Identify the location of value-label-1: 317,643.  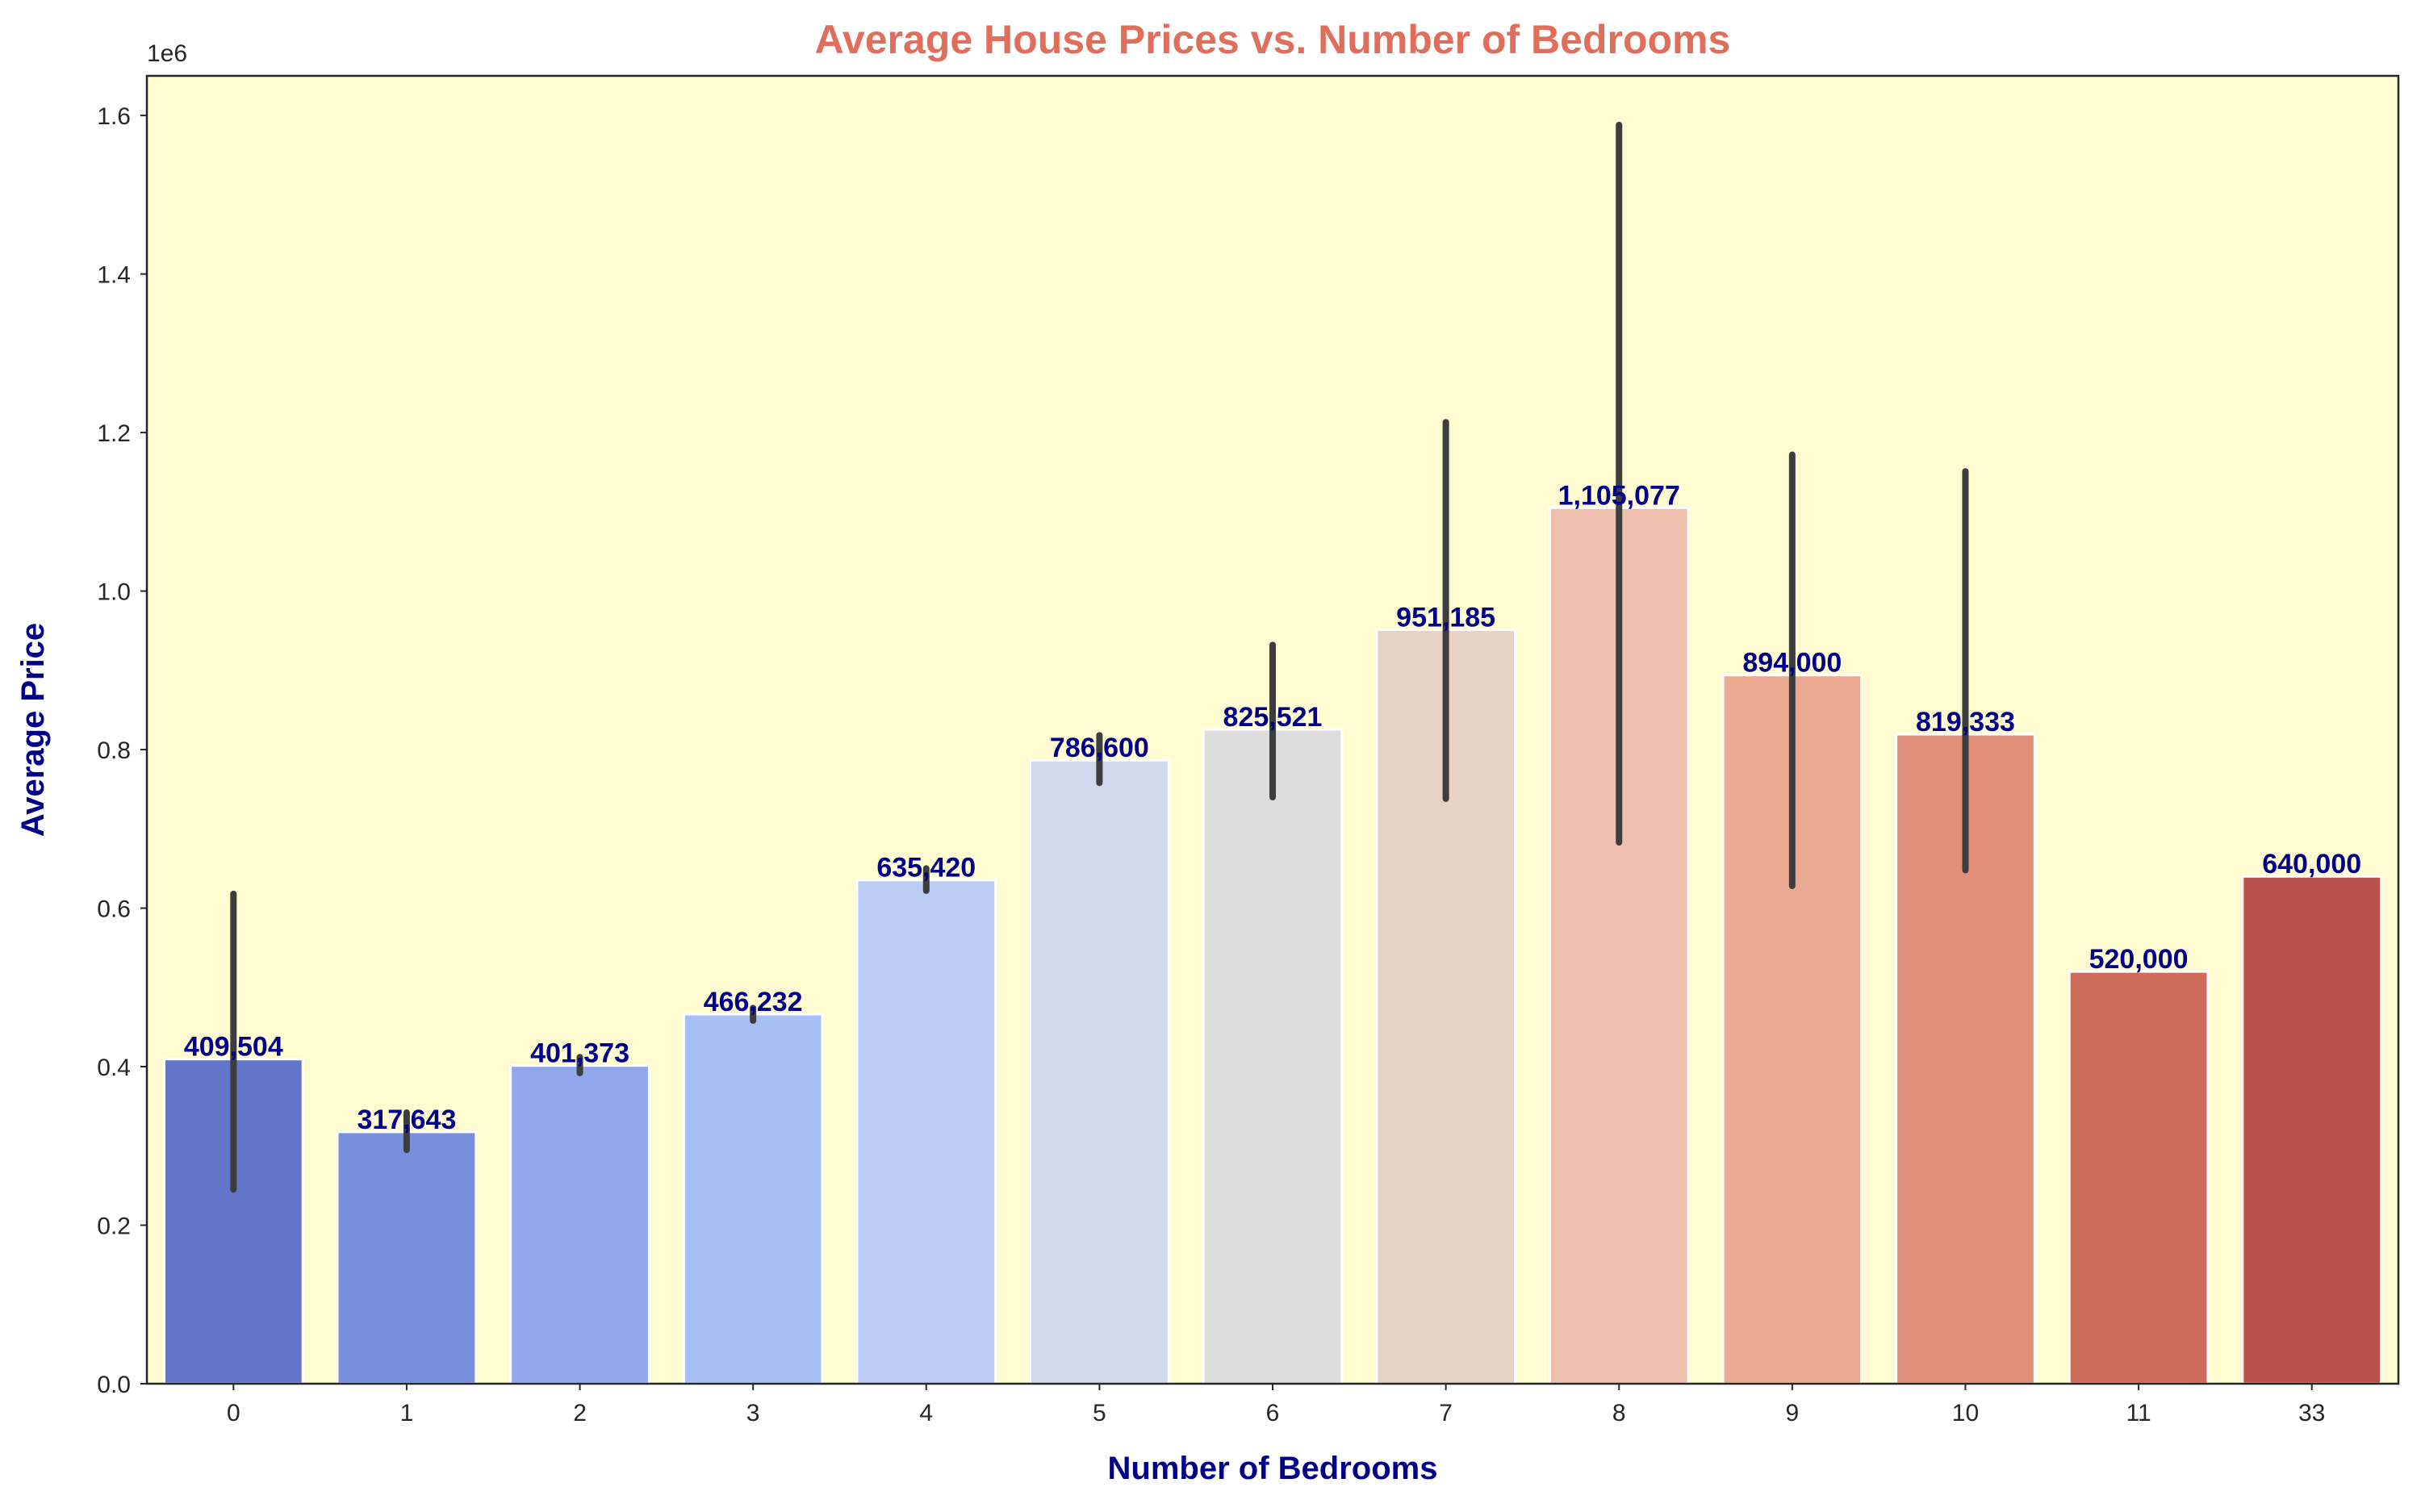
(406, 1120).